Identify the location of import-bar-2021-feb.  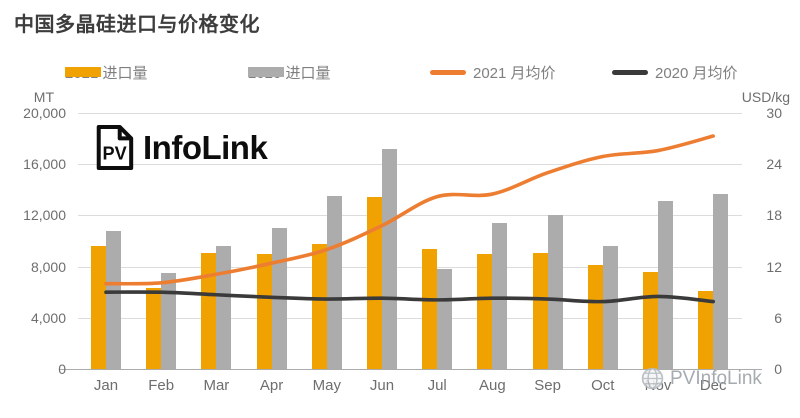
(154, 328).